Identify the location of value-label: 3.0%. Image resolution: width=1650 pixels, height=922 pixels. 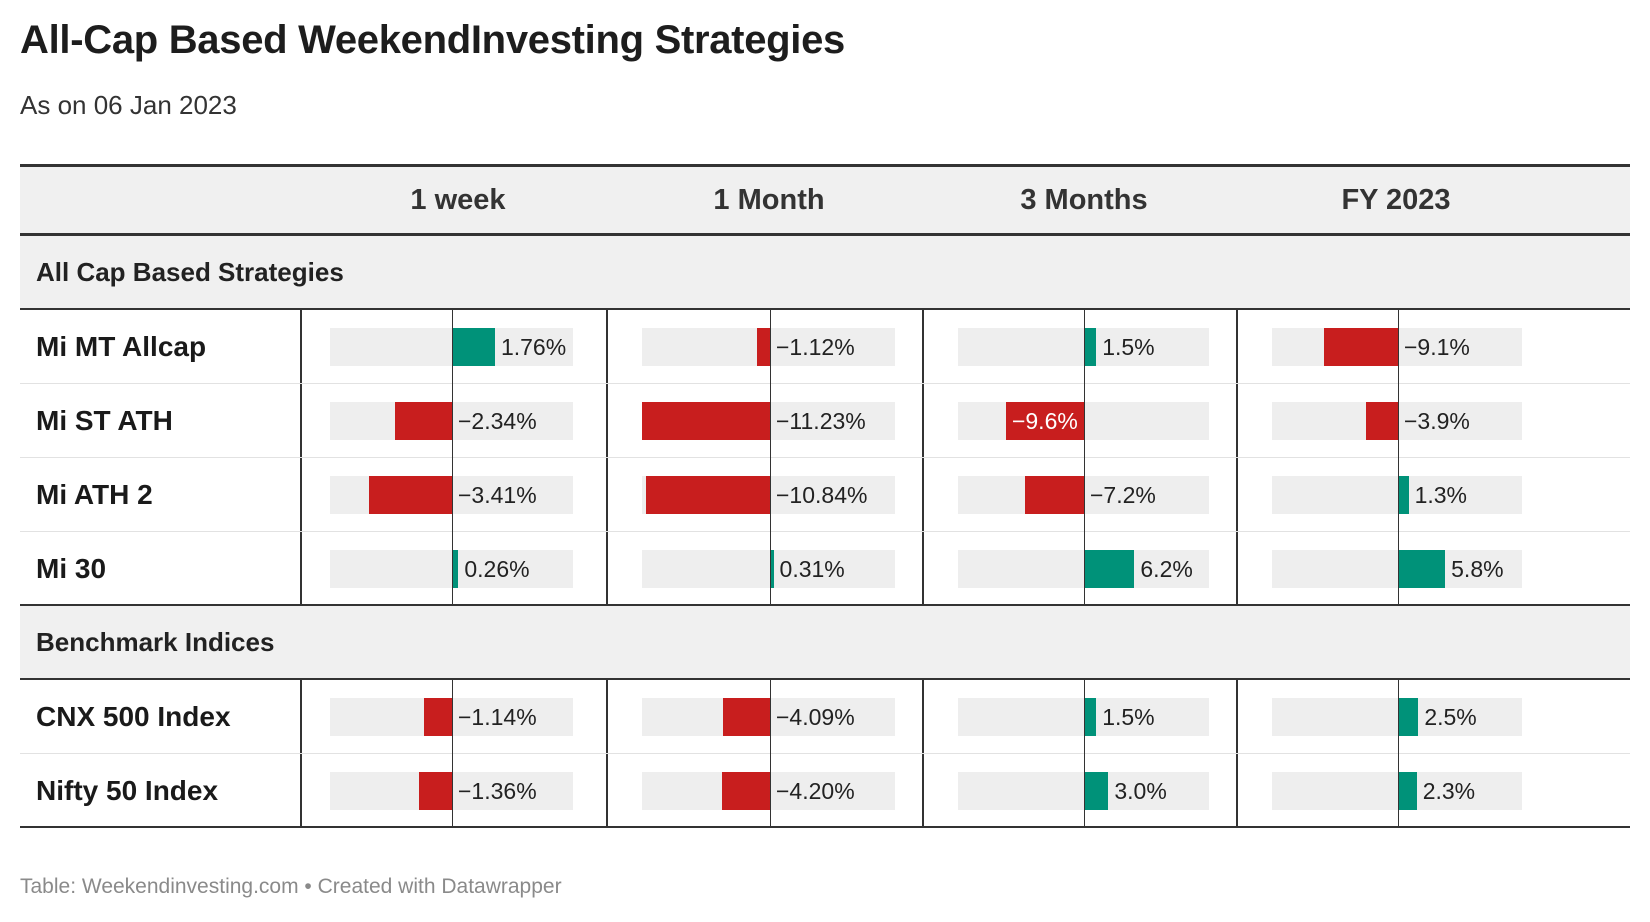
(1140, 791).